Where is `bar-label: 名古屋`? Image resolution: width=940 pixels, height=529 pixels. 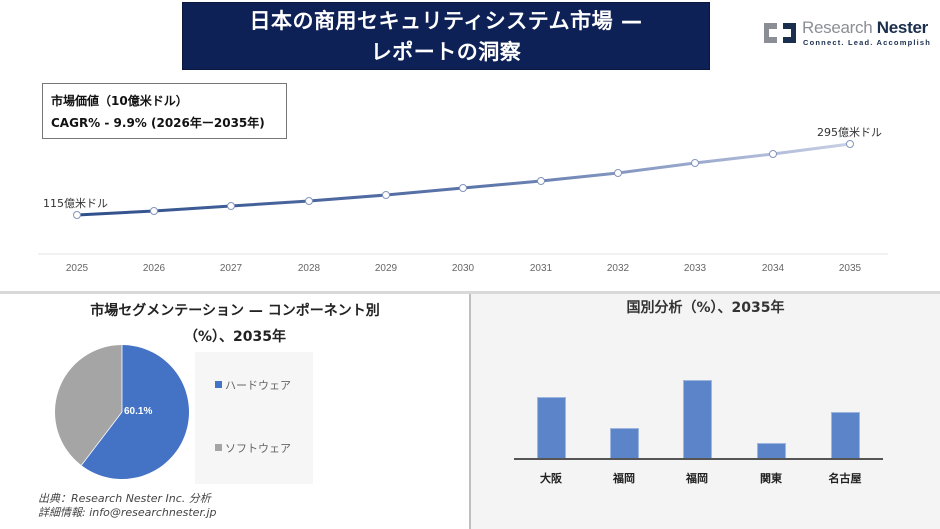
bar-label: 名古屋 is located at coordinates (845, 478).